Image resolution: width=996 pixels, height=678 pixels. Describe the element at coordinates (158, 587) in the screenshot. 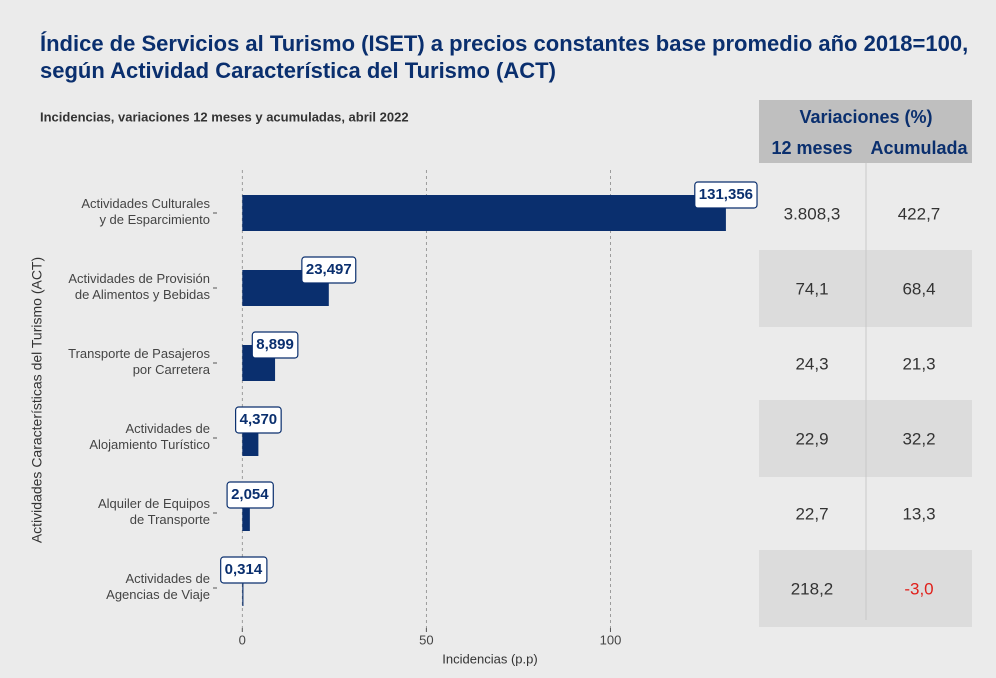

I see `y-tick-label: Actividades de Agencias de Viaje` at that location.